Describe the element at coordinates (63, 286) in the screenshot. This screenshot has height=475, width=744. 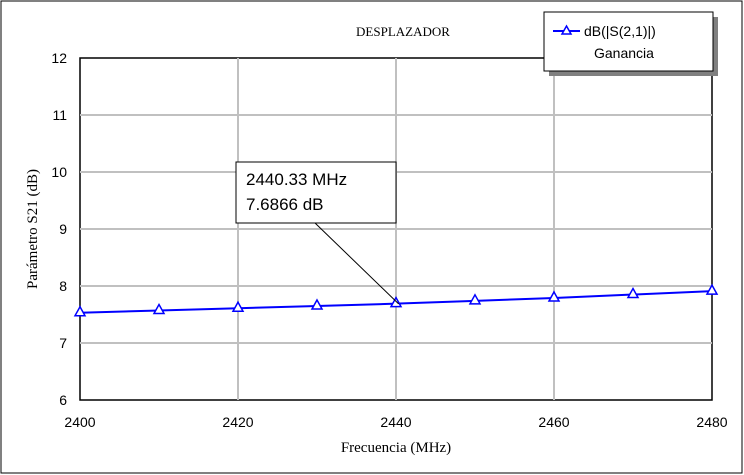
I see `y-tick-label: 8` at that location.